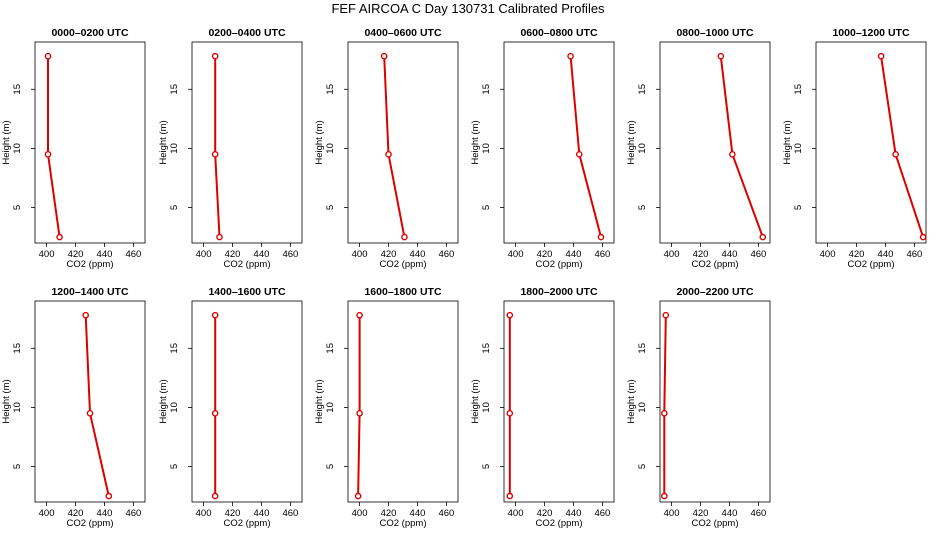 This screenshot has height=540, width=936. I want to click on panel-title: 2000–2200 UTC, so click(714, 292).